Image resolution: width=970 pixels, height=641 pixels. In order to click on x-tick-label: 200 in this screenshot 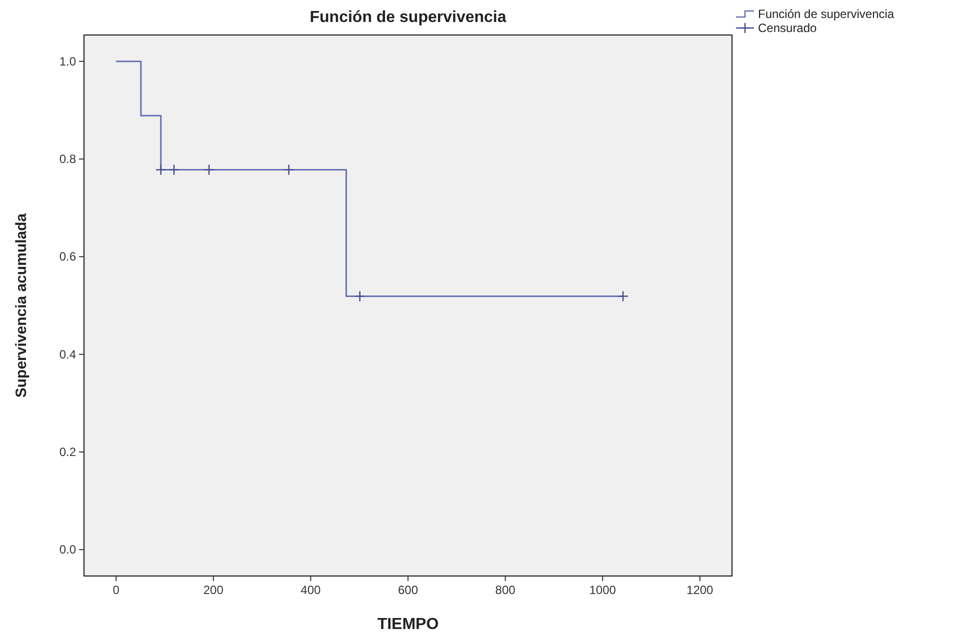, I will do `click(213, 590)`.